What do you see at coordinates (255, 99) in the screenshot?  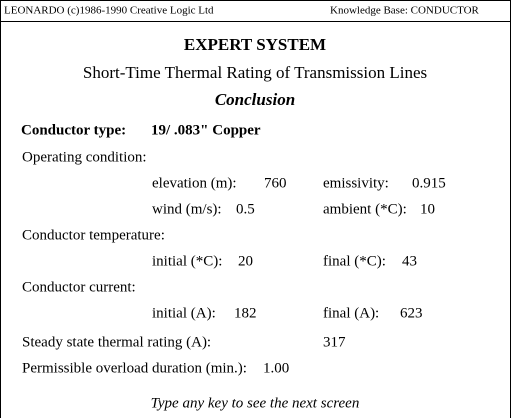 I see `section: Conclusion` at bounding box center [255, 99].